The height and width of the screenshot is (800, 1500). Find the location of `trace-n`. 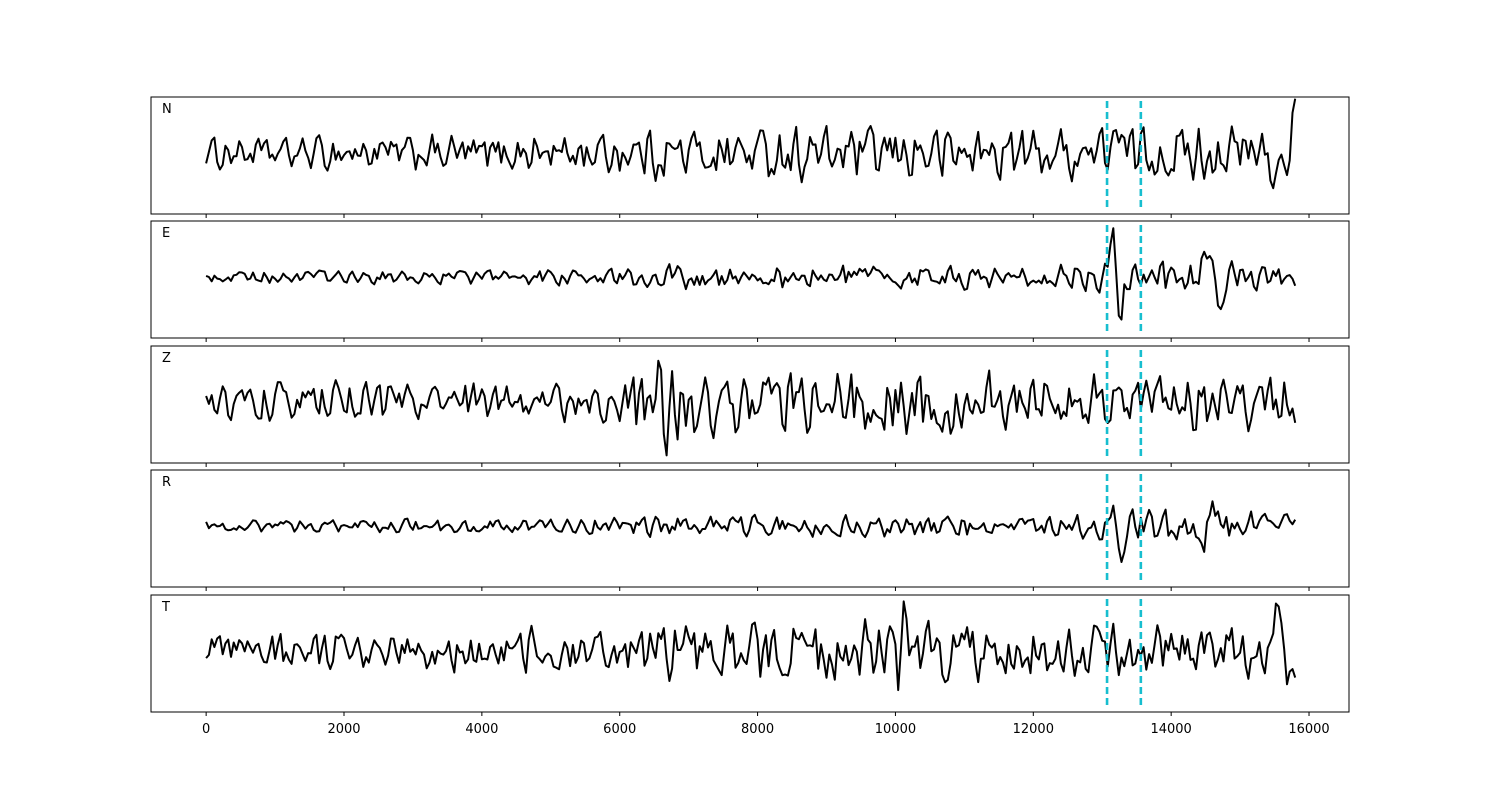

trace-n is located at coordinates (751, 144).